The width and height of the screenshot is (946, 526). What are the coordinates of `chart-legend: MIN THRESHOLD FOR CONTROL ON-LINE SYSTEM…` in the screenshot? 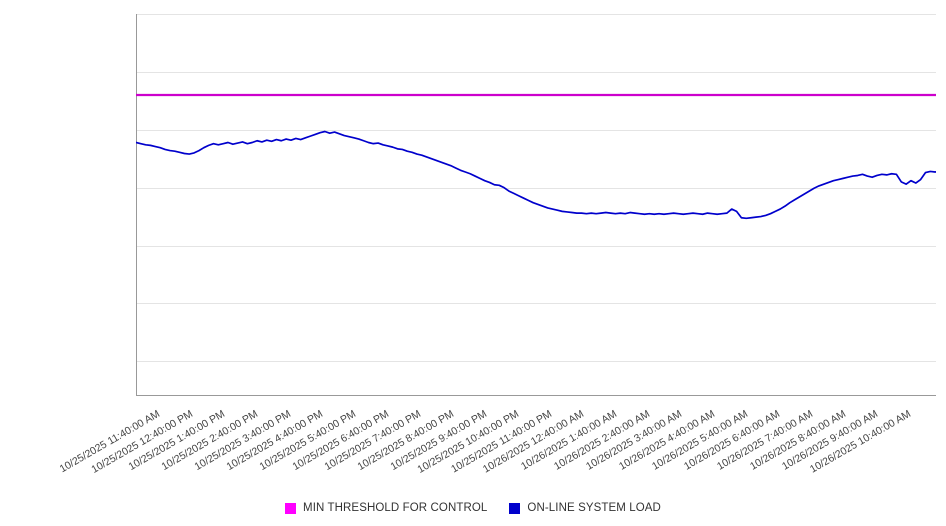 It's located at (473, 508).